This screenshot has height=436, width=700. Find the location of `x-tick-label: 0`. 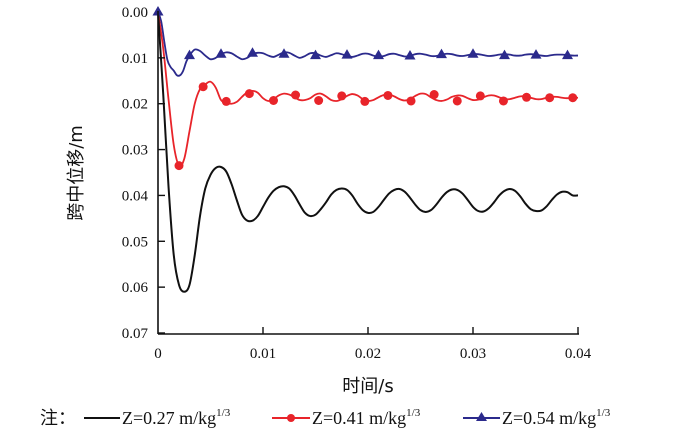

x-tick-label: 0 is located at coordinates (158, 354).